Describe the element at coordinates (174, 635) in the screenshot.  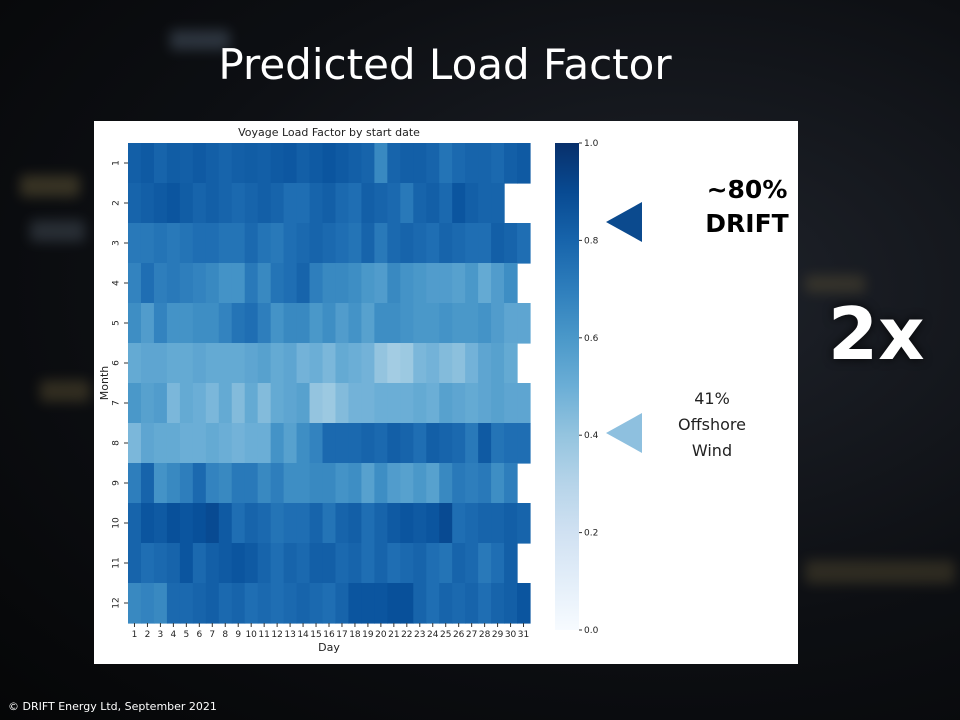
I see `x-tick-label: 4` at that location.